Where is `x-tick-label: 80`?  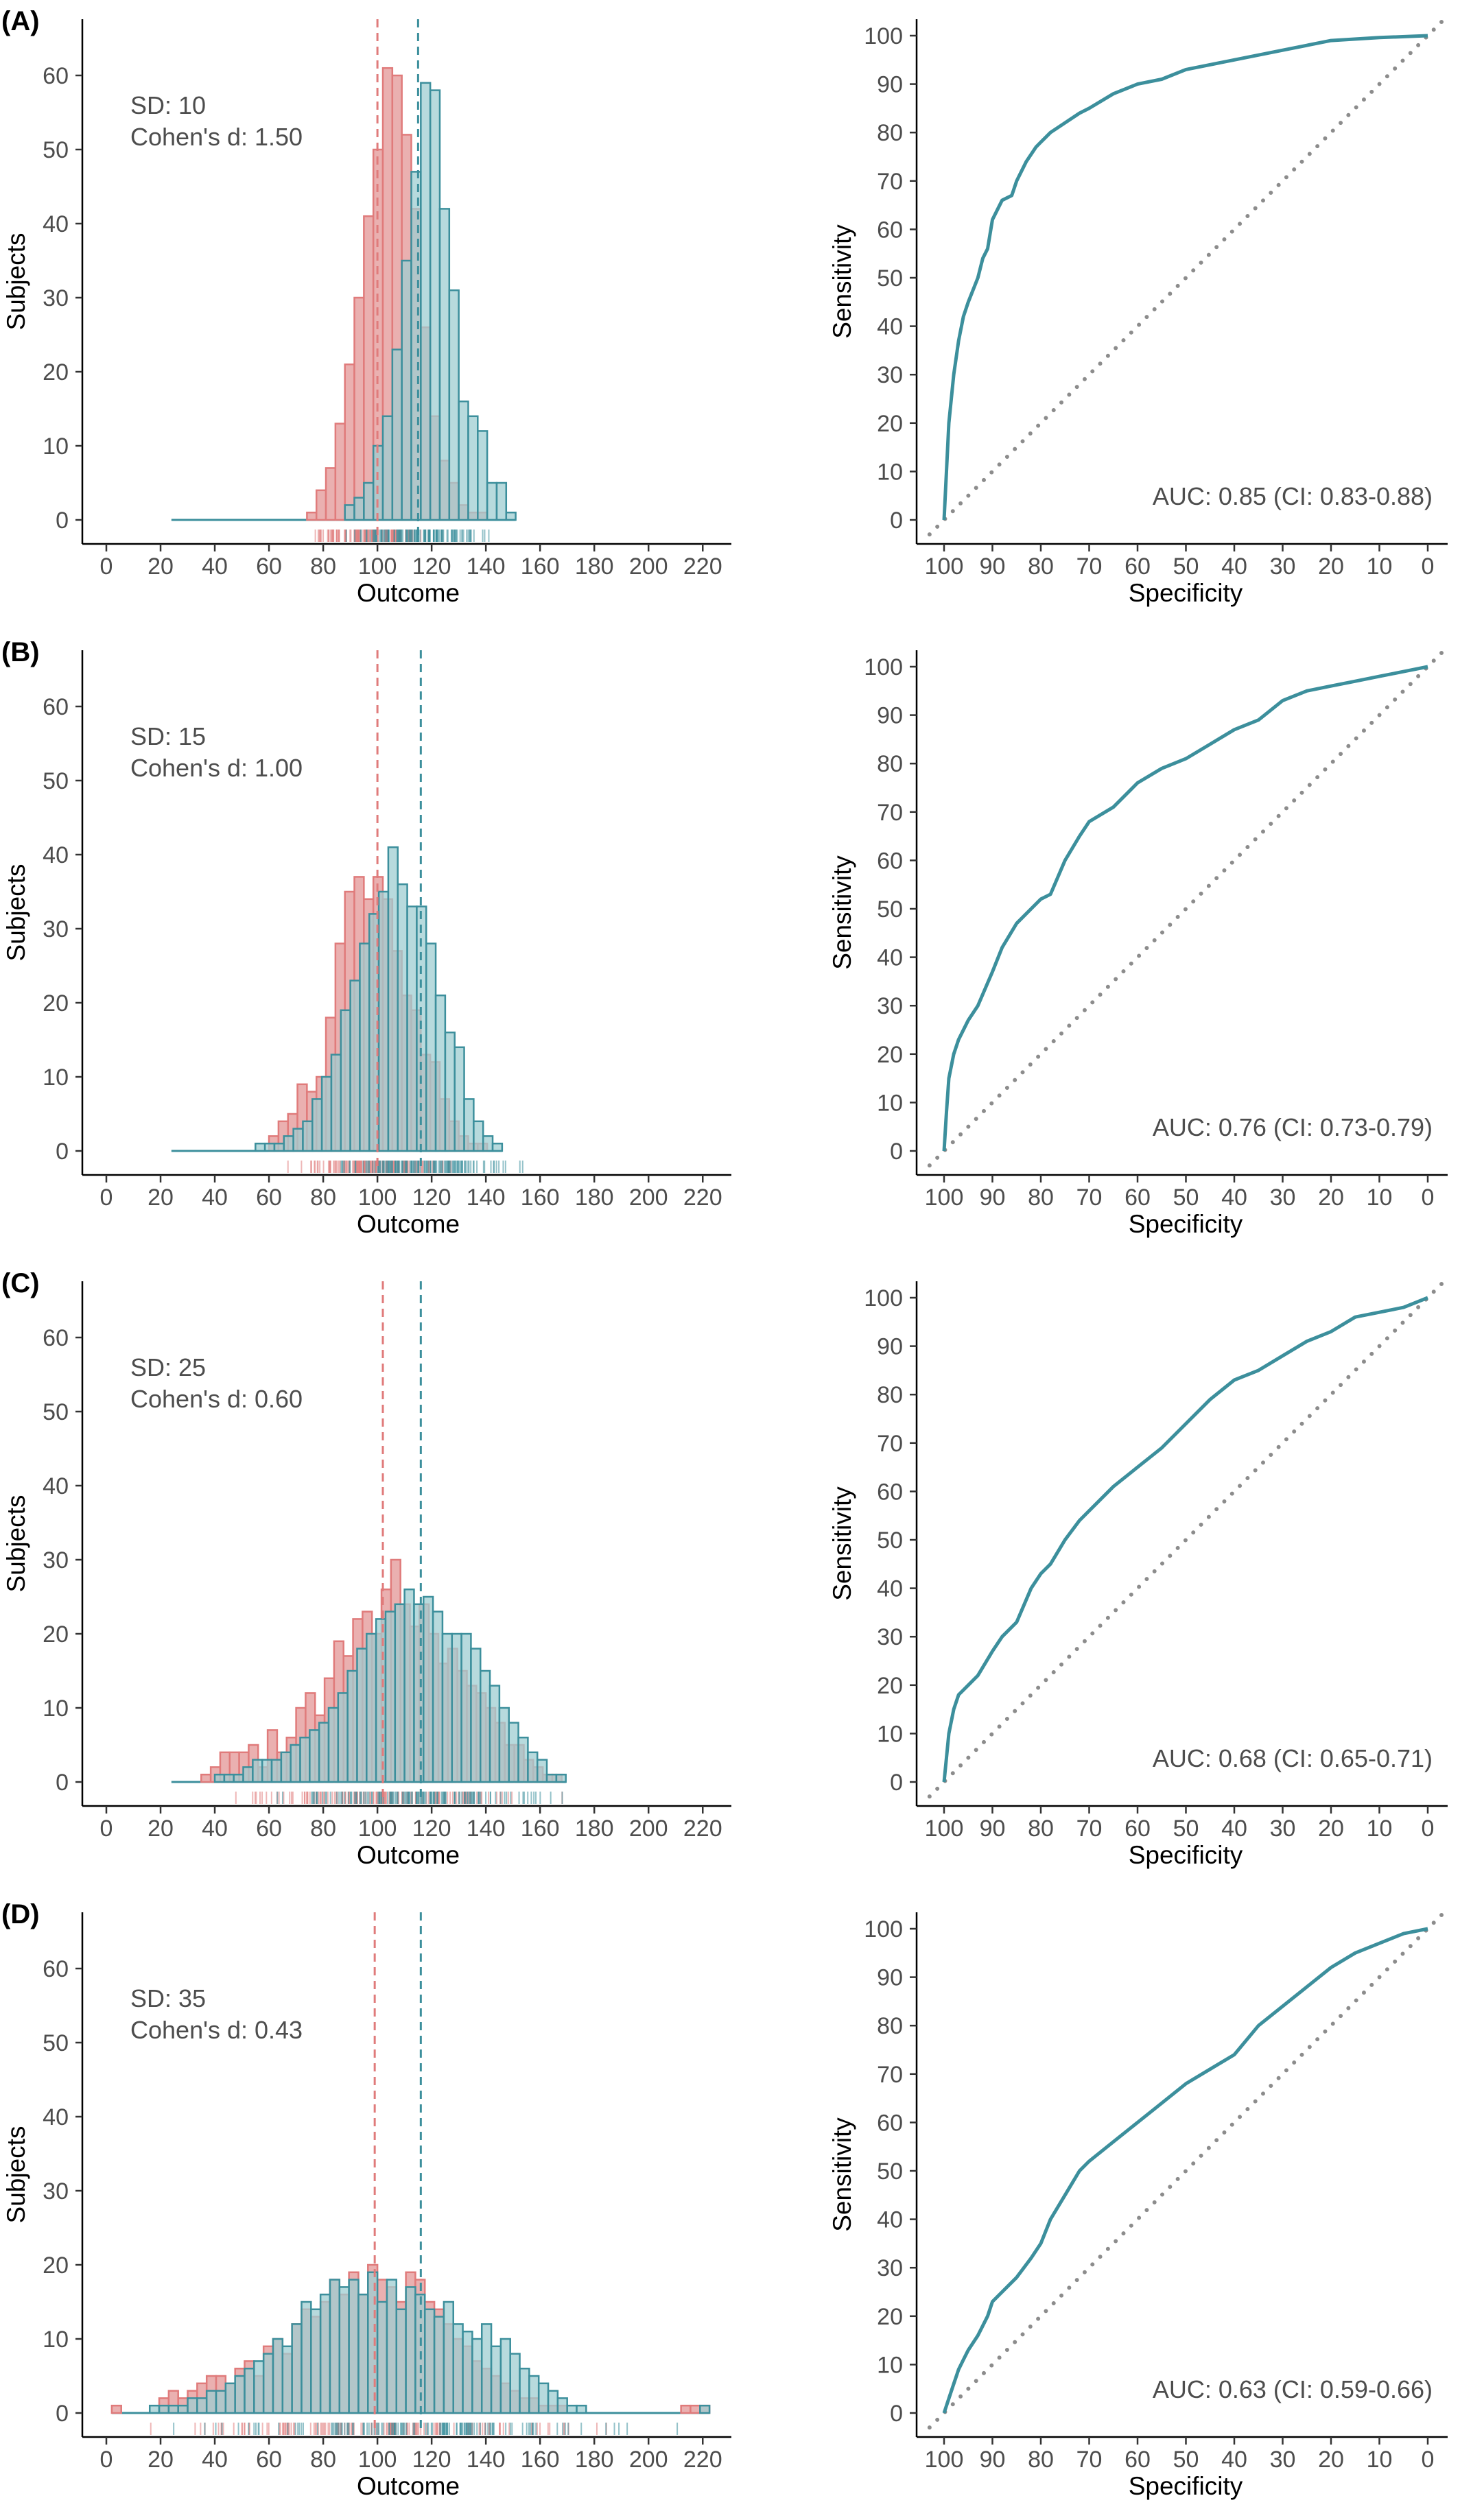 x-tick-label: 80 is located at coordinates (1041, 1198).